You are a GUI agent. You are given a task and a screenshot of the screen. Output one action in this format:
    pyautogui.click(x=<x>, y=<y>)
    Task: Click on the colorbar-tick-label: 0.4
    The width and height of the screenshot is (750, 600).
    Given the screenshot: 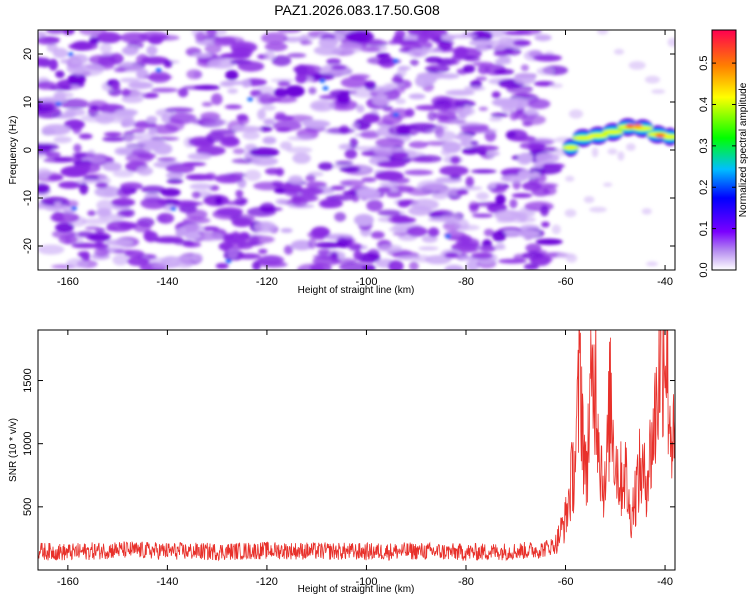 What is the action you would take?
    pyautogui.click(x=704, y=104)
    